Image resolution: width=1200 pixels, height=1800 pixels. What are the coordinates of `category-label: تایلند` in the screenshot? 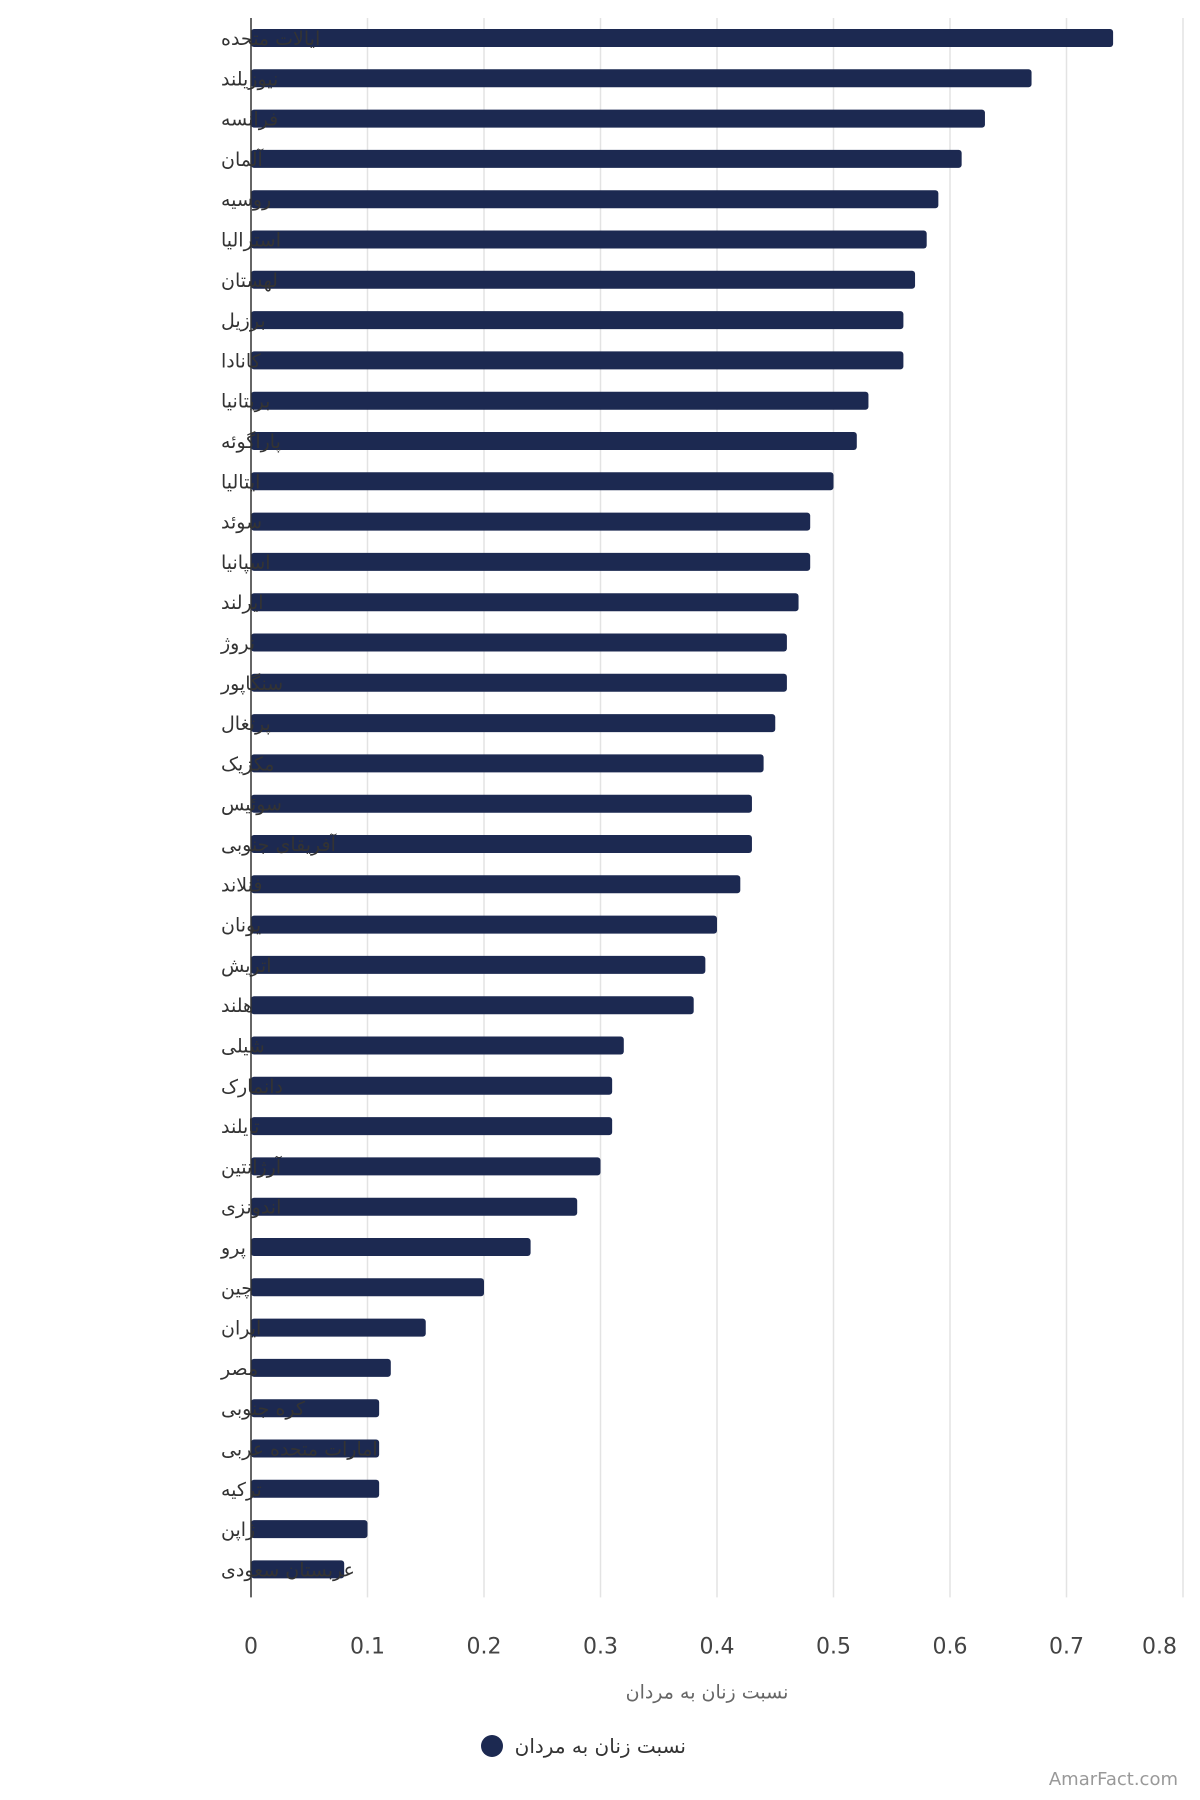 It's located at (240, 1127).